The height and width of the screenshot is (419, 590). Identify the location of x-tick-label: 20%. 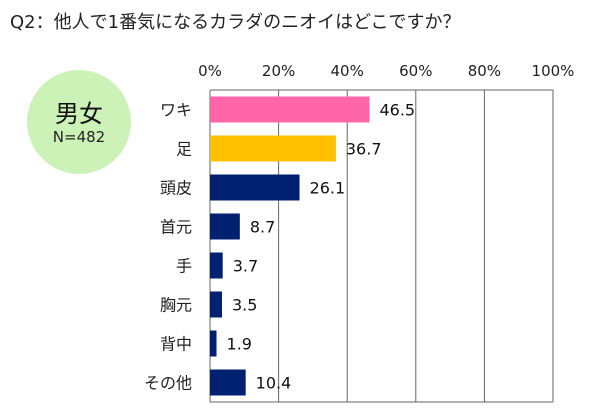
(278, 71).